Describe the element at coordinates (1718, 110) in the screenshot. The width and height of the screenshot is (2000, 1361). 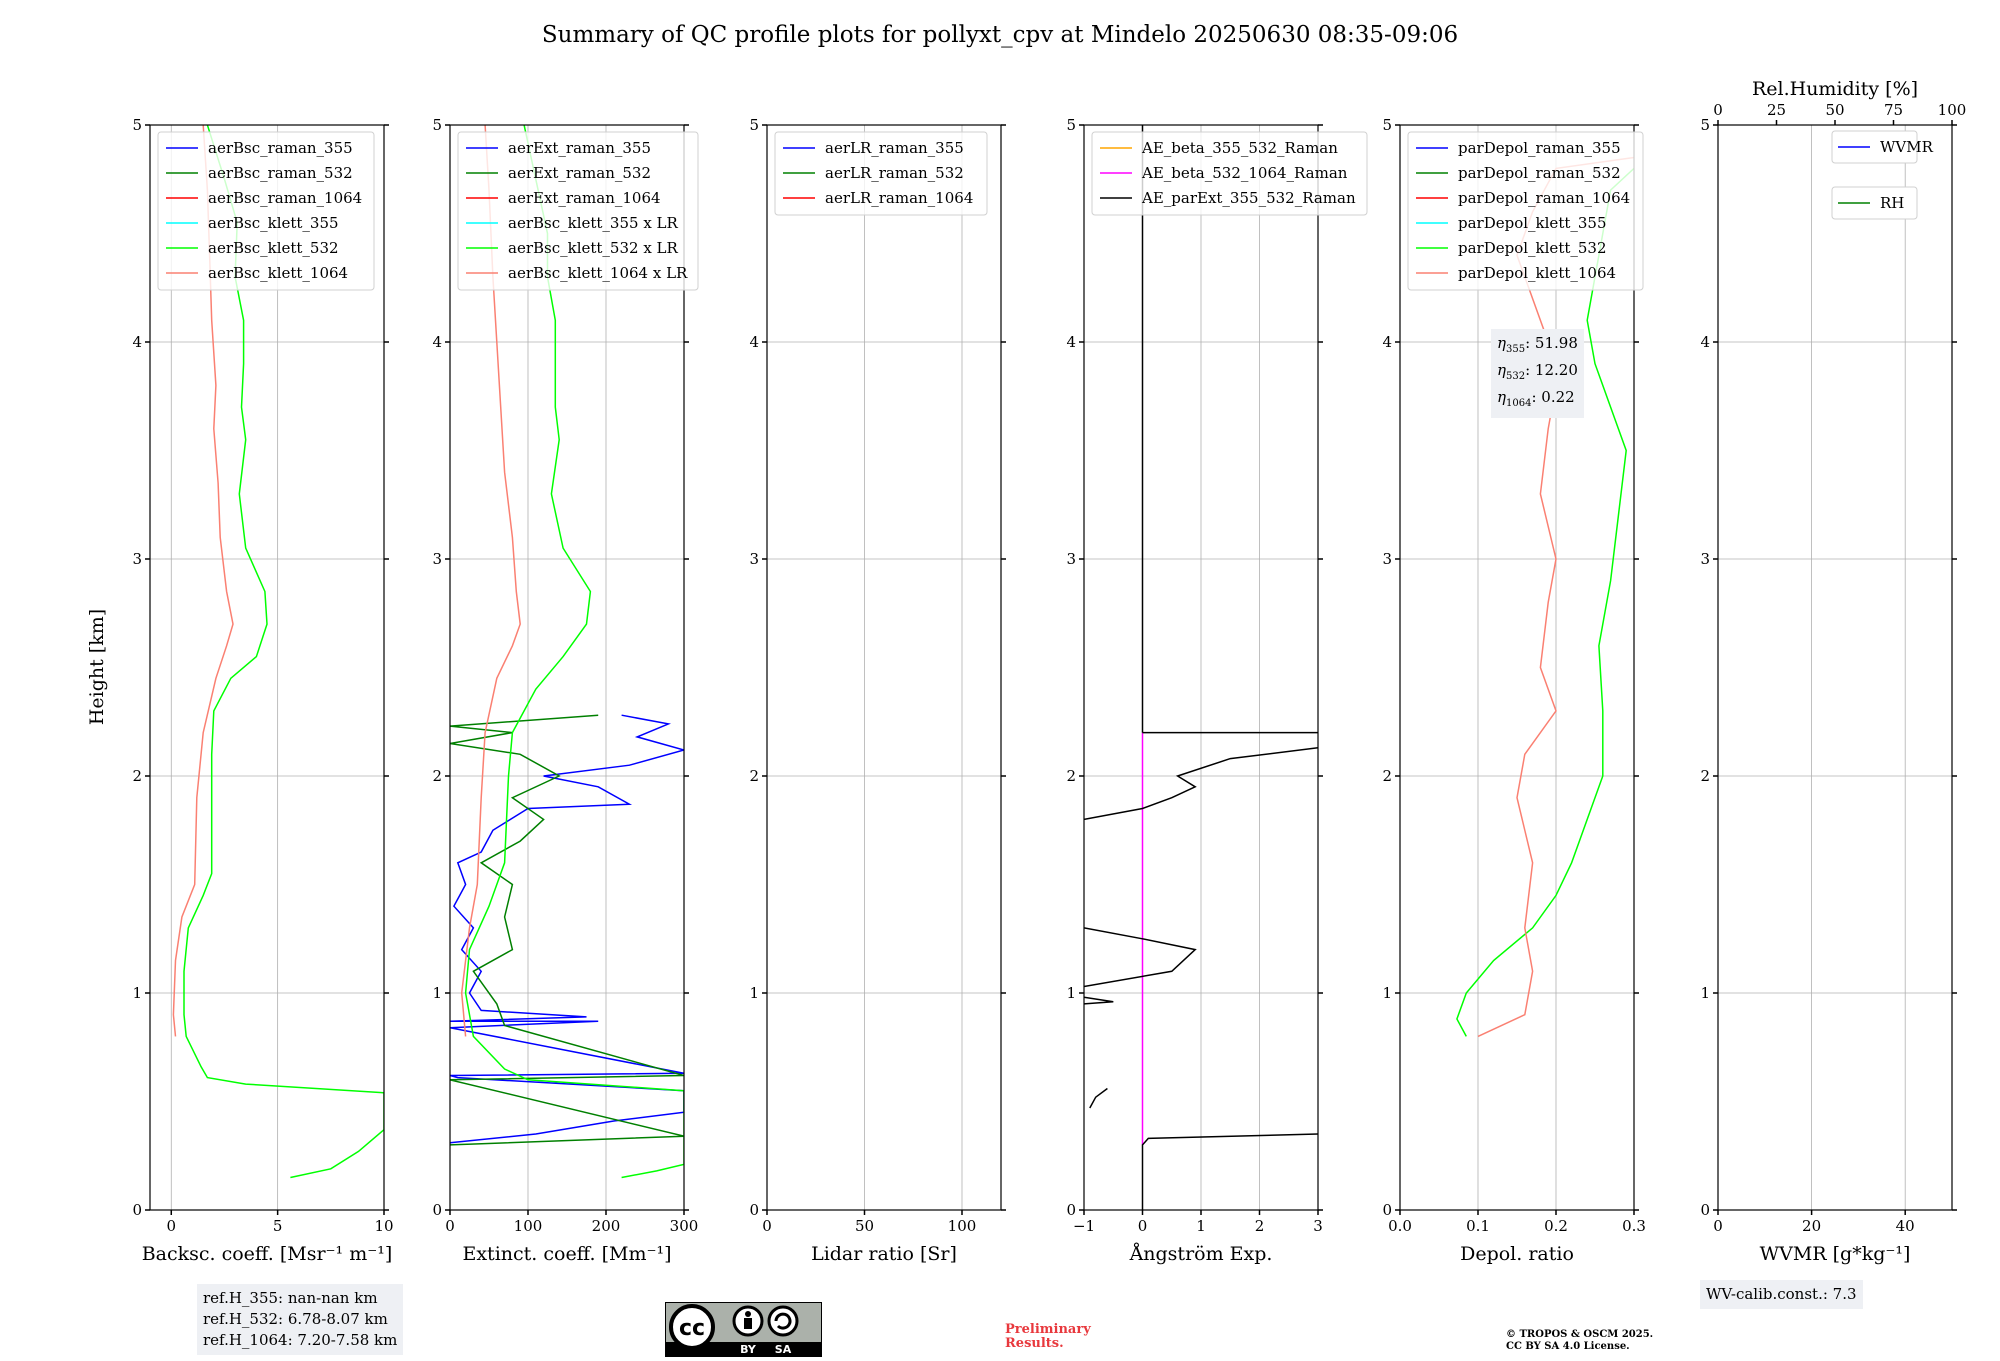
I see `x2-tick-label: 0` at that location.